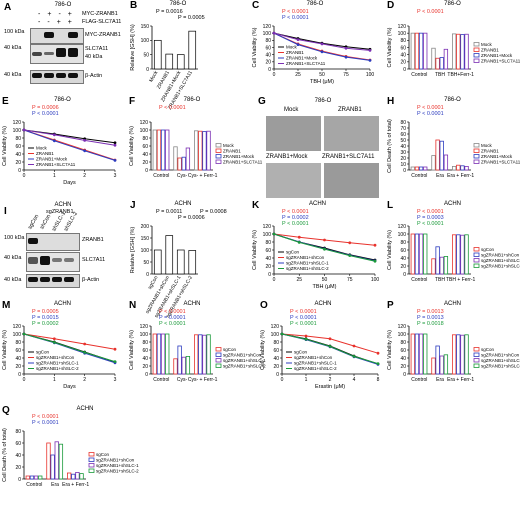  Describe the element at coordinates (440, 380) in the screenshot. I see `x-tick-label: Era` at that location.